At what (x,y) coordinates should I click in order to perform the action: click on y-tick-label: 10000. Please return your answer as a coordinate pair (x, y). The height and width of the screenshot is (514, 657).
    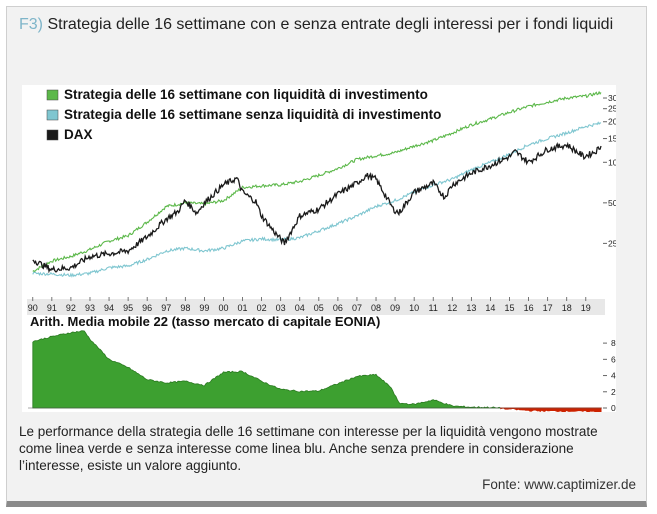
    Looking at the image, I should click on (612, 162).